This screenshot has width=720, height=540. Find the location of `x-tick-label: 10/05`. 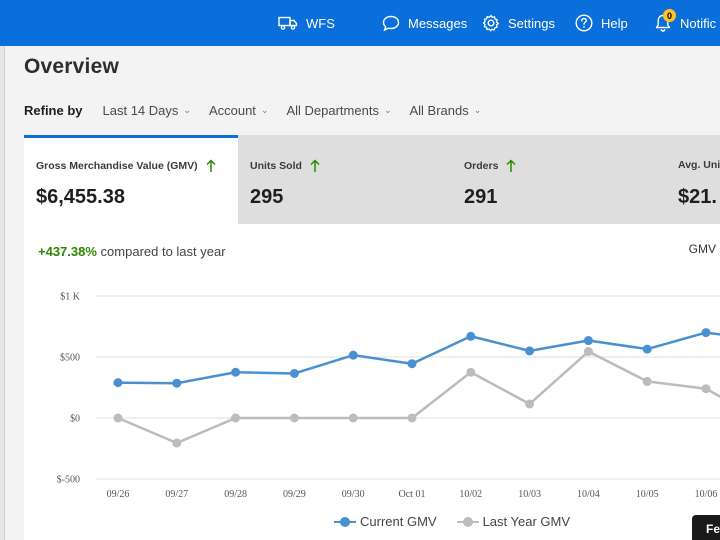

x-tick-label: 10/05 is located at coordinates (647, 494).